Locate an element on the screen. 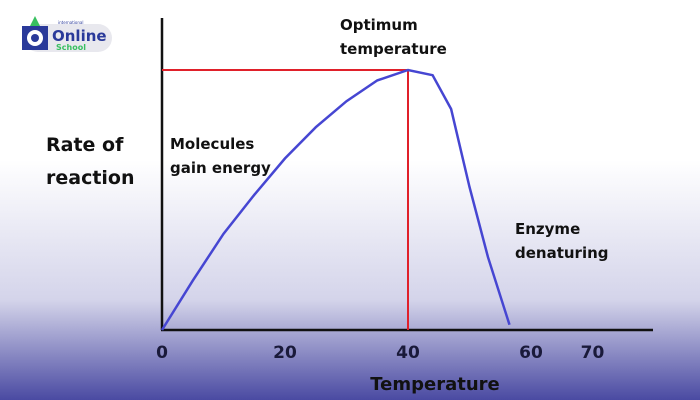 The width and height of the screenshot is (700, 400). x-tick-label: 70 is located at coordinates (593, 353).